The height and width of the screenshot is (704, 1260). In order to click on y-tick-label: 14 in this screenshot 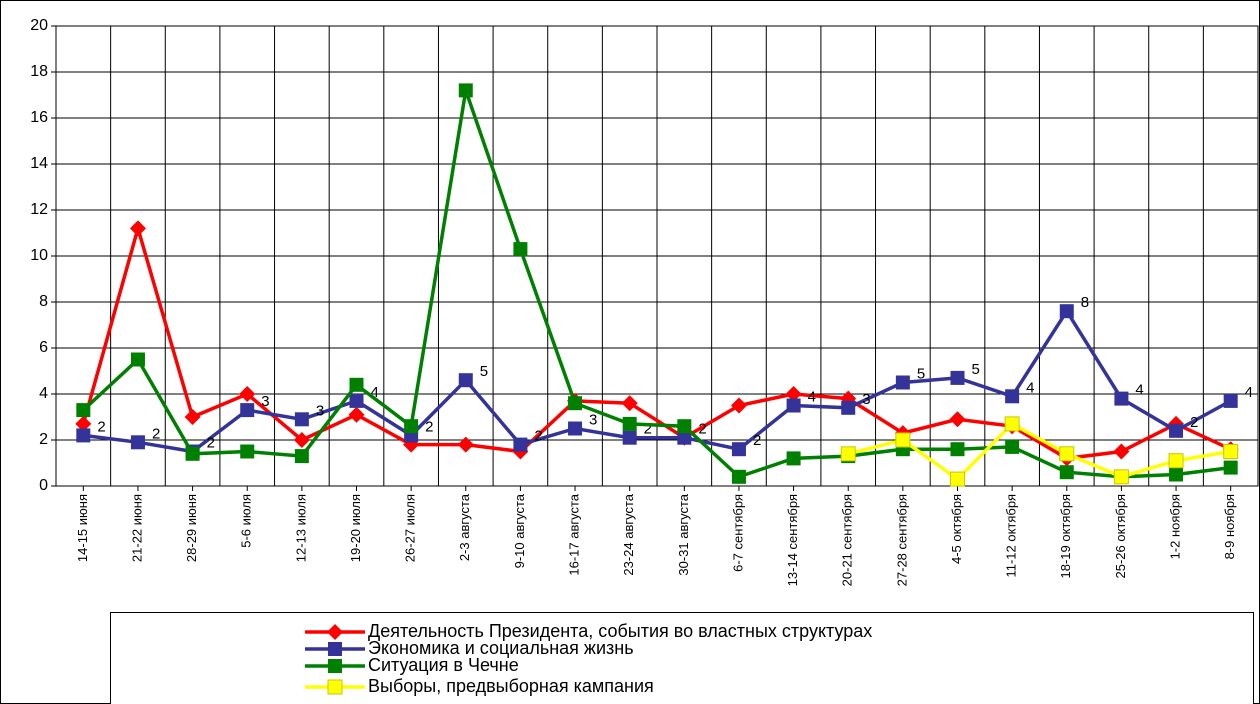, I will do `click(39, 163)`.